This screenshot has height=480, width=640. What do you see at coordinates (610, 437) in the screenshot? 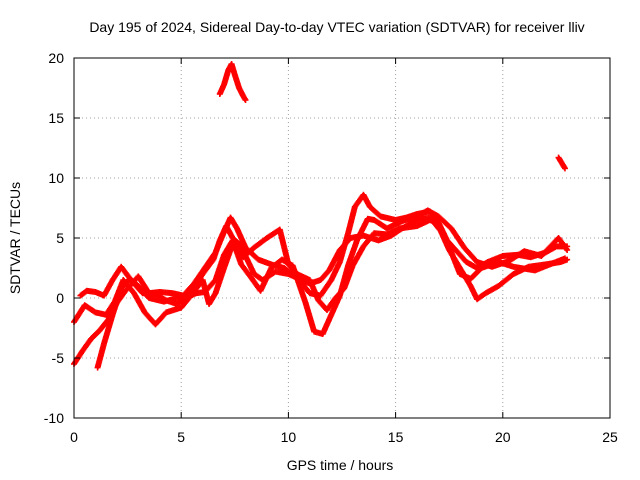
I see `x-tick-label: 25` at bounding box center [610, 437].